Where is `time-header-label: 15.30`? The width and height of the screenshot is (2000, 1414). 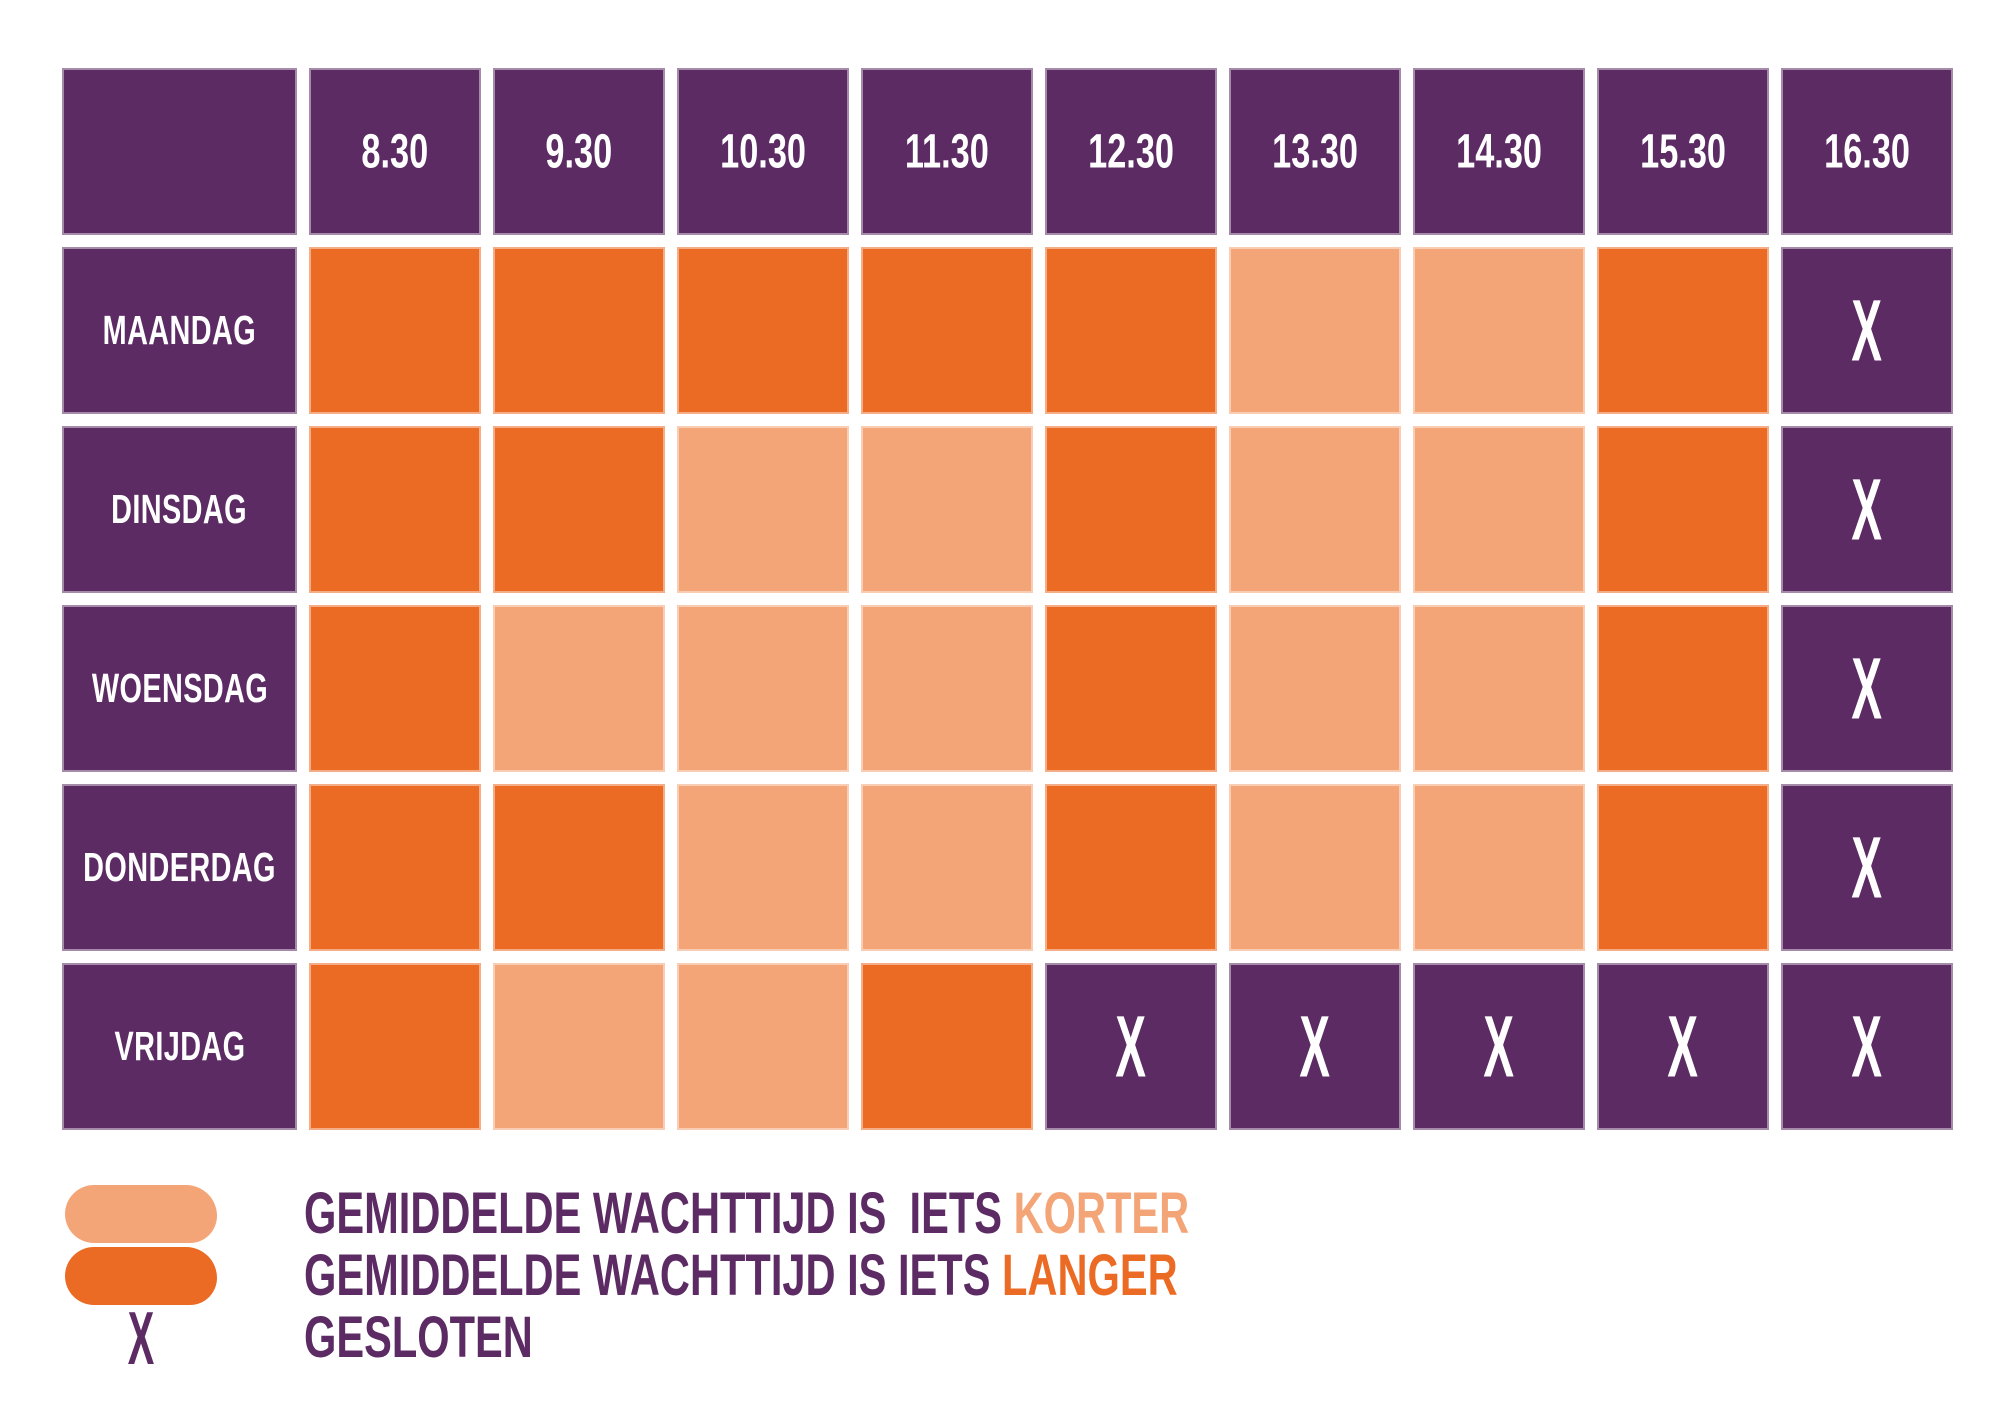
time-header-label: 15.30 is located at coordinates (1683, 151).